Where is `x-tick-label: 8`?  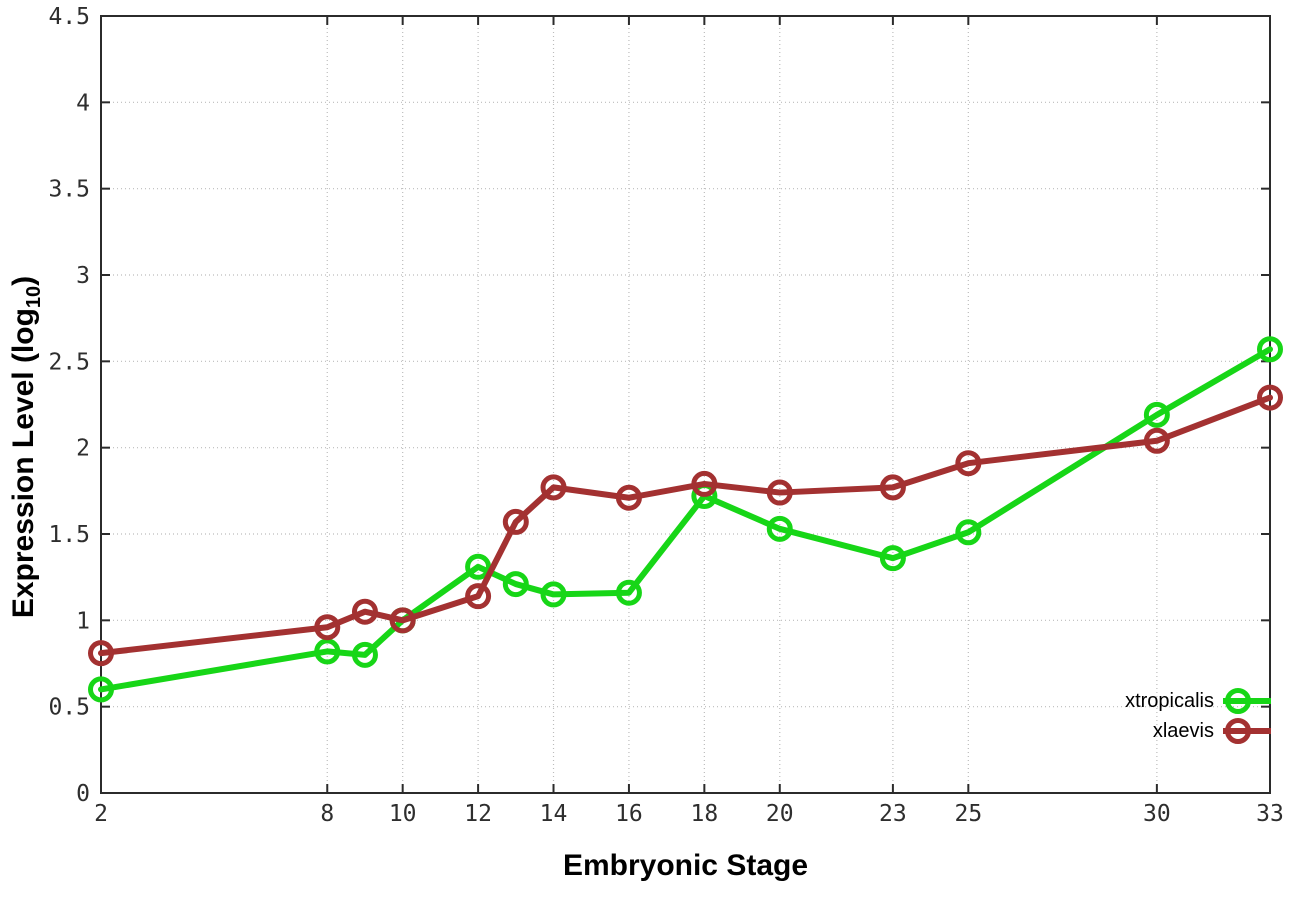 x-tick-label: 8 is located at coordinates (327, 814).